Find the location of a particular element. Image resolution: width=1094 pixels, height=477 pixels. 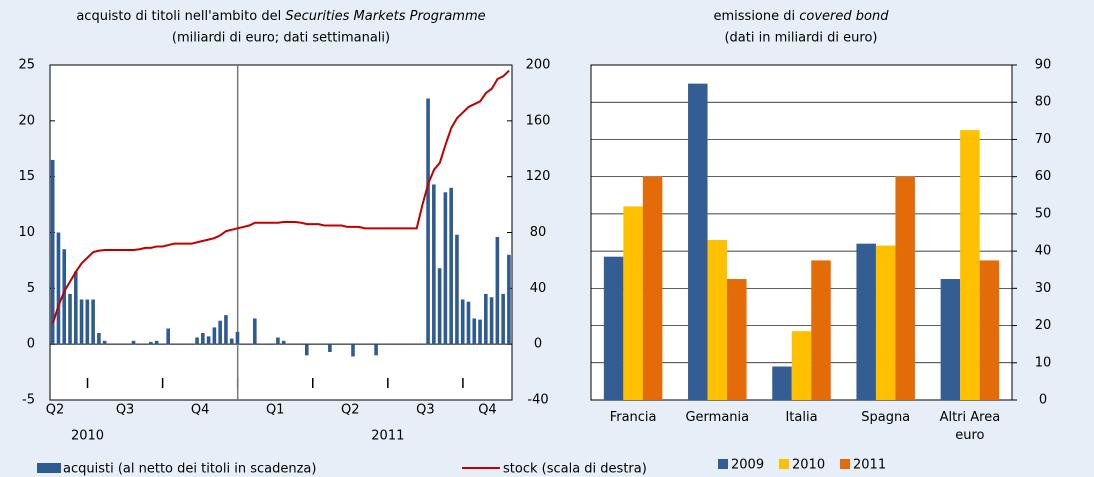

title-text: emissione di is located at coordinates (755, 16).